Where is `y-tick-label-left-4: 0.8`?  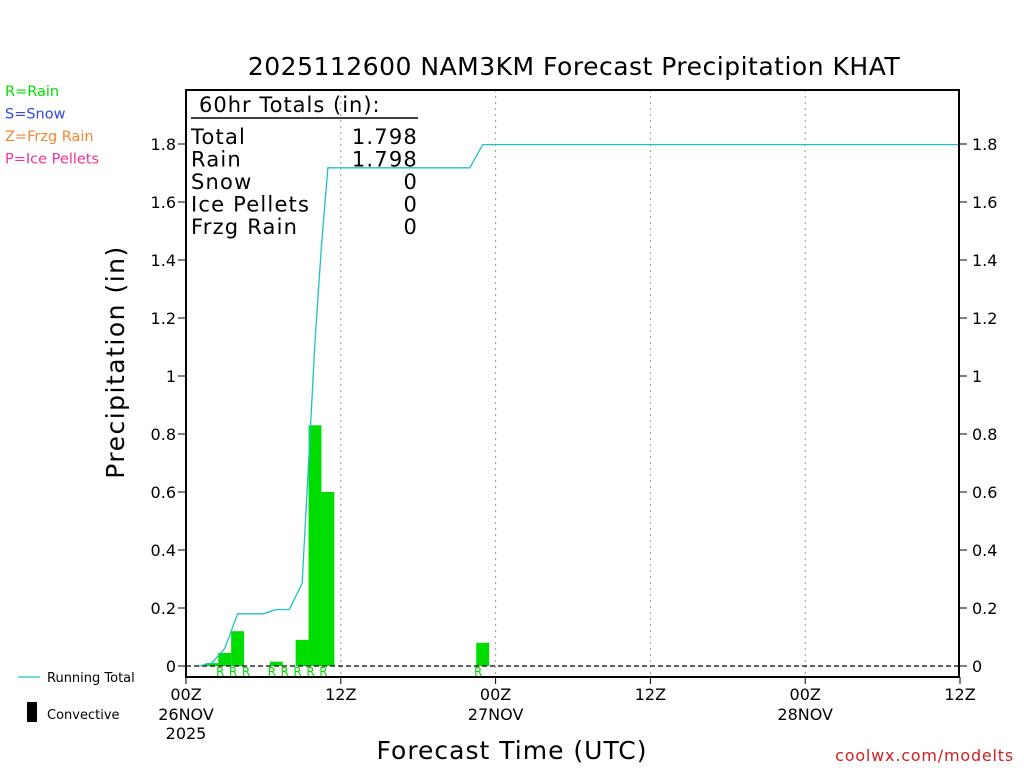 y-tick-label-left-4: 0.8 is located at coordinates (163, 434).